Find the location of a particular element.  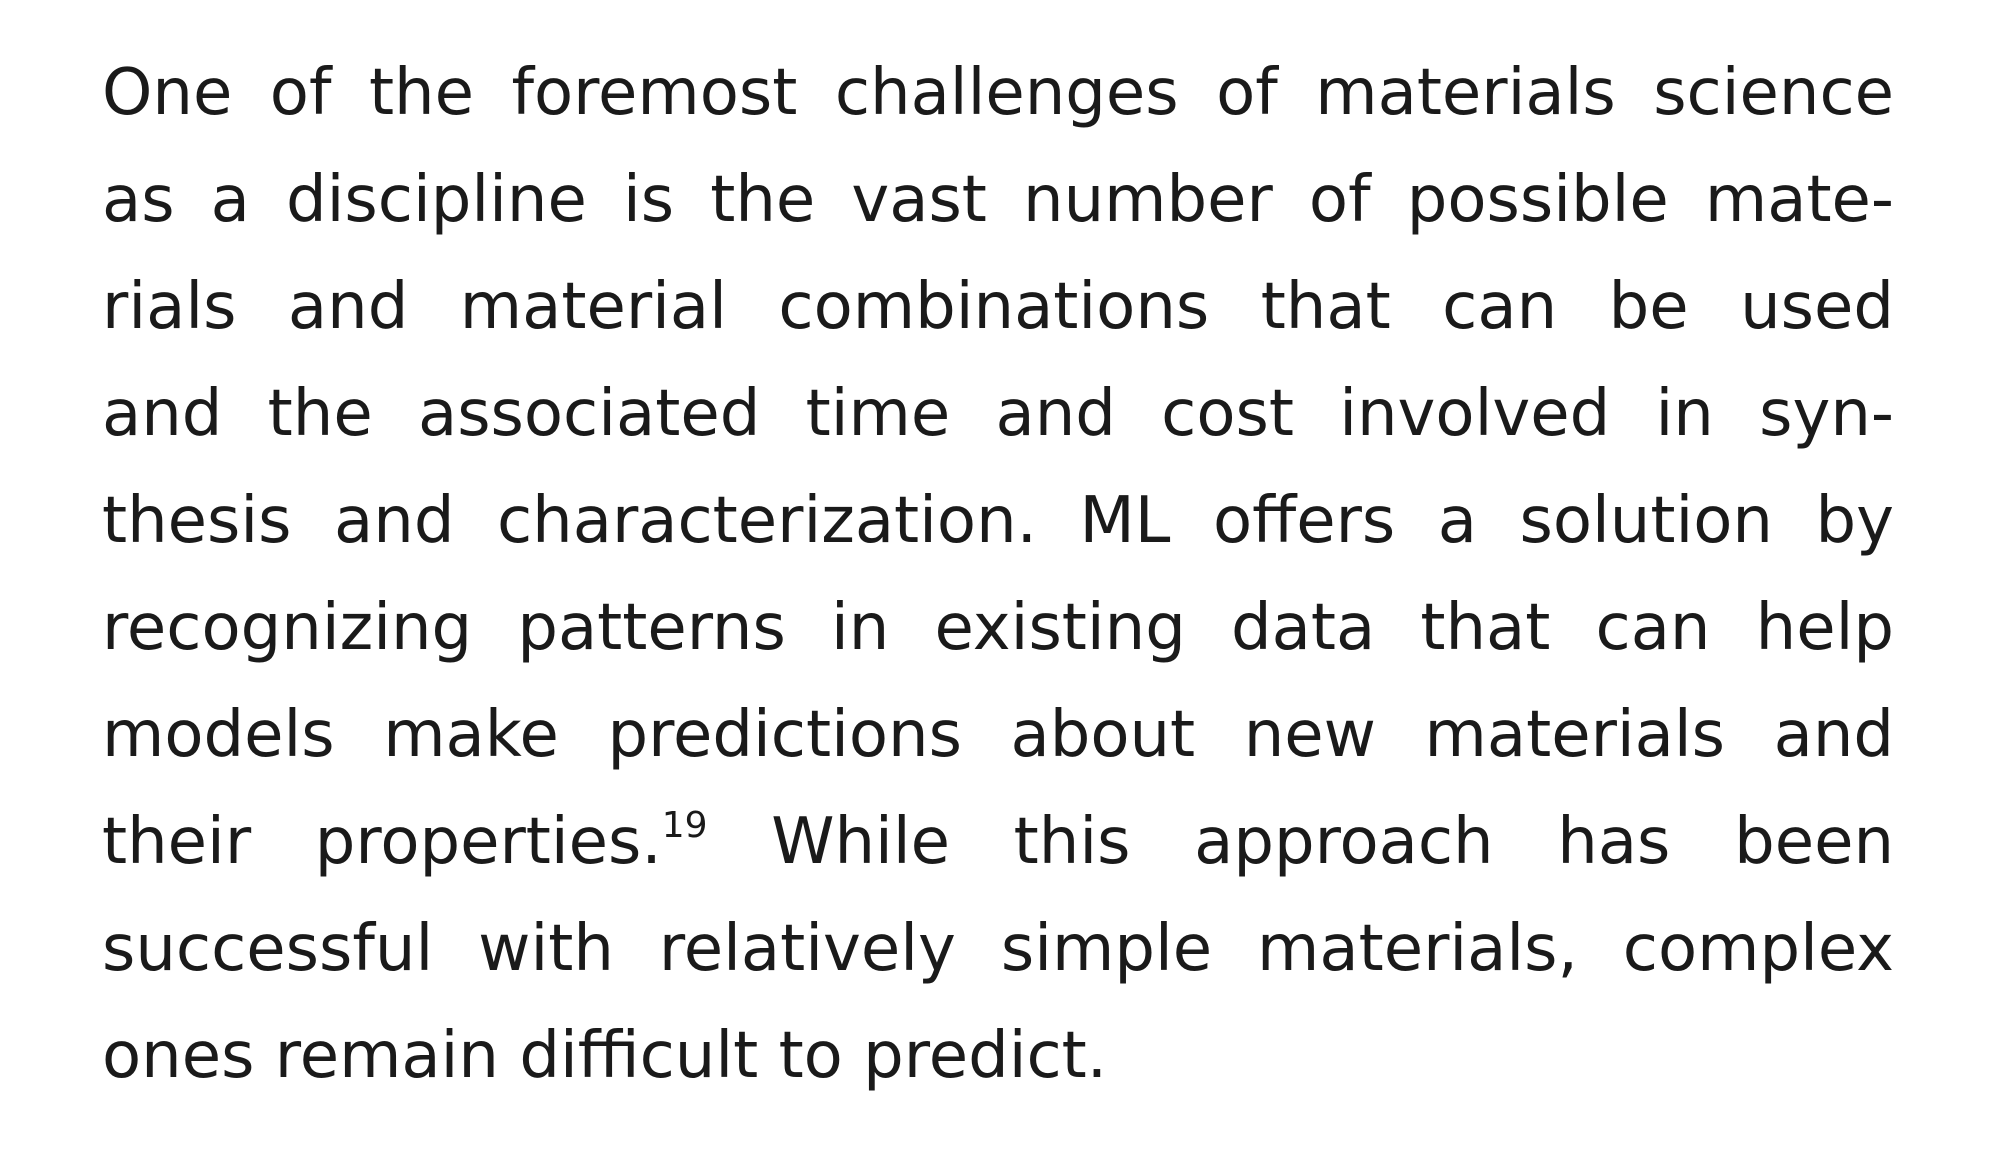

text-segment: their properties. is located at coordinates (382, 842).